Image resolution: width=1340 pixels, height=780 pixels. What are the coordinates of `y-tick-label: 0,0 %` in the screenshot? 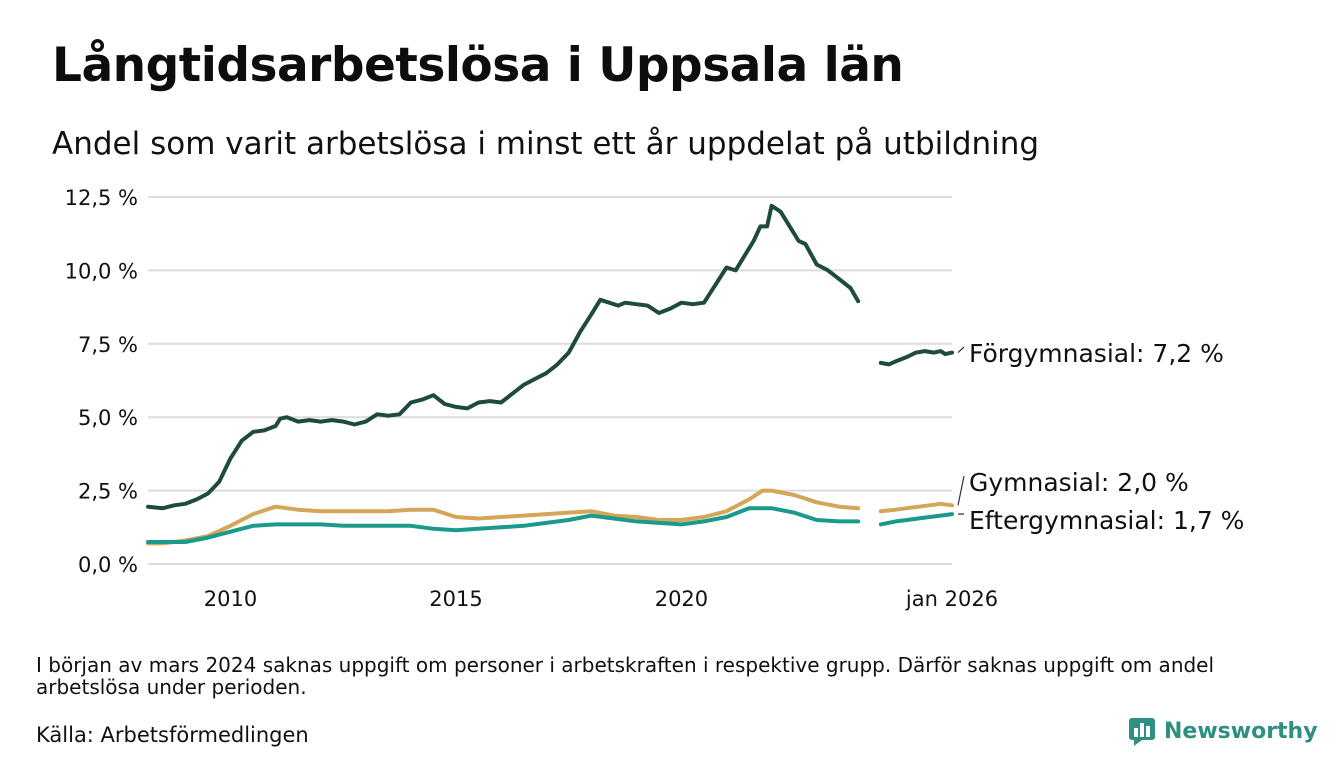 It's located at (108, 565).